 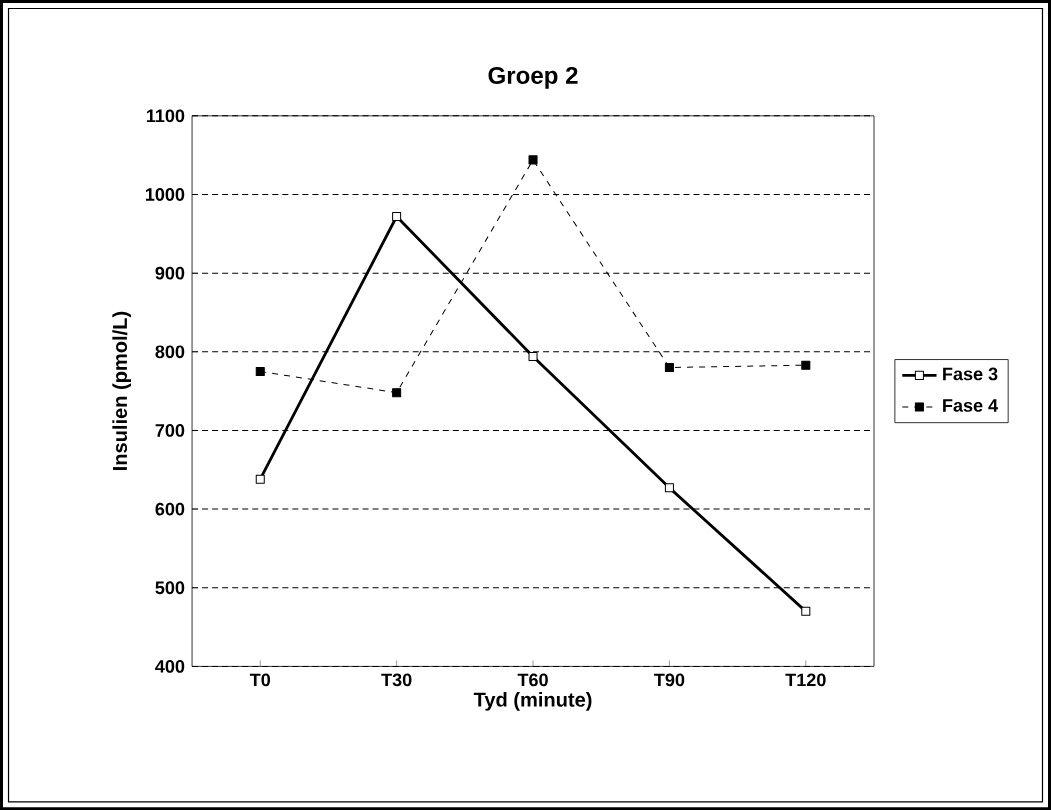 What do you see at coordinates (170, 587) in the screenshot?
I see `y-tick-label: 500` at bounding box center [170, 587].